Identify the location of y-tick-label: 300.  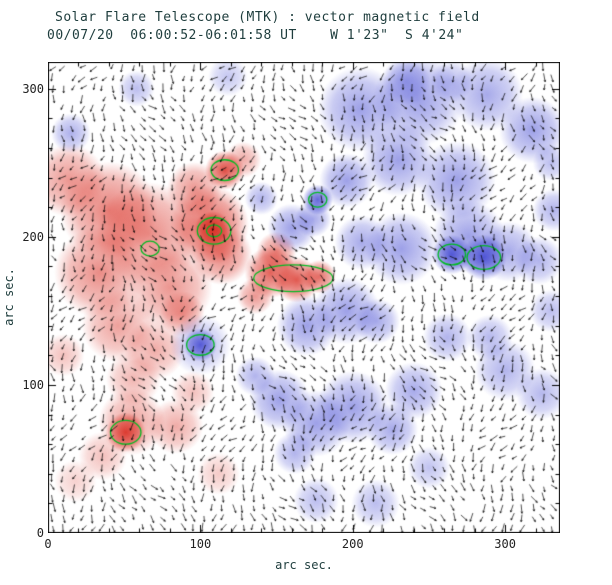
(33, 88).